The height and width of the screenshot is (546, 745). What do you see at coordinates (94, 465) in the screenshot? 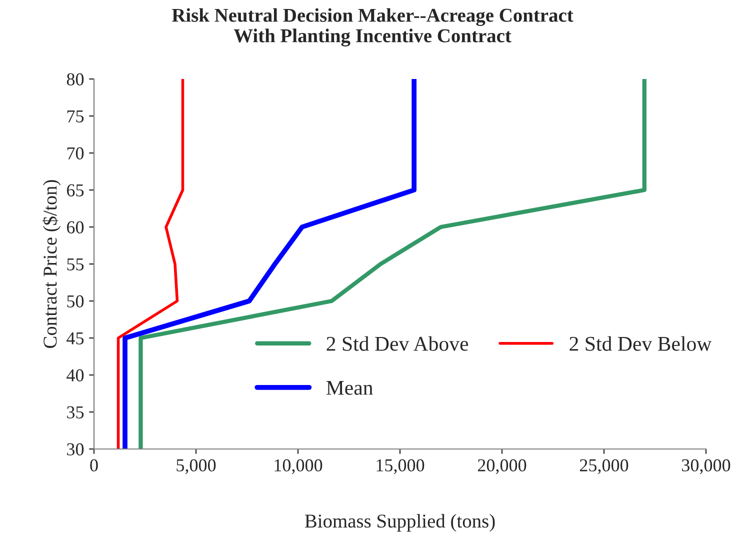
I see `x-tick-label: 0` at bounding box center [94, 465].